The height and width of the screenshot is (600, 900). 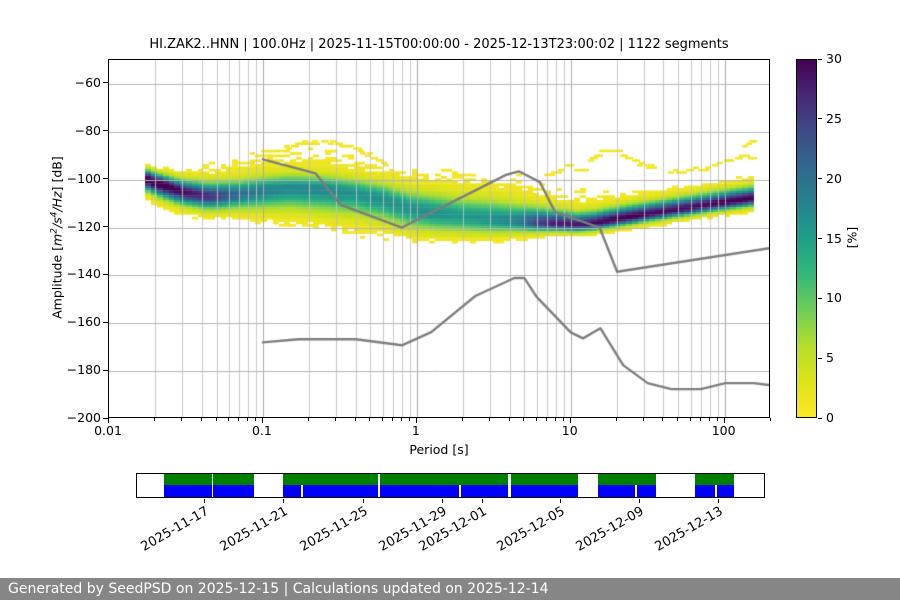 I want to click on colorbar-tick-label: 10, so click(x=834, y=298).